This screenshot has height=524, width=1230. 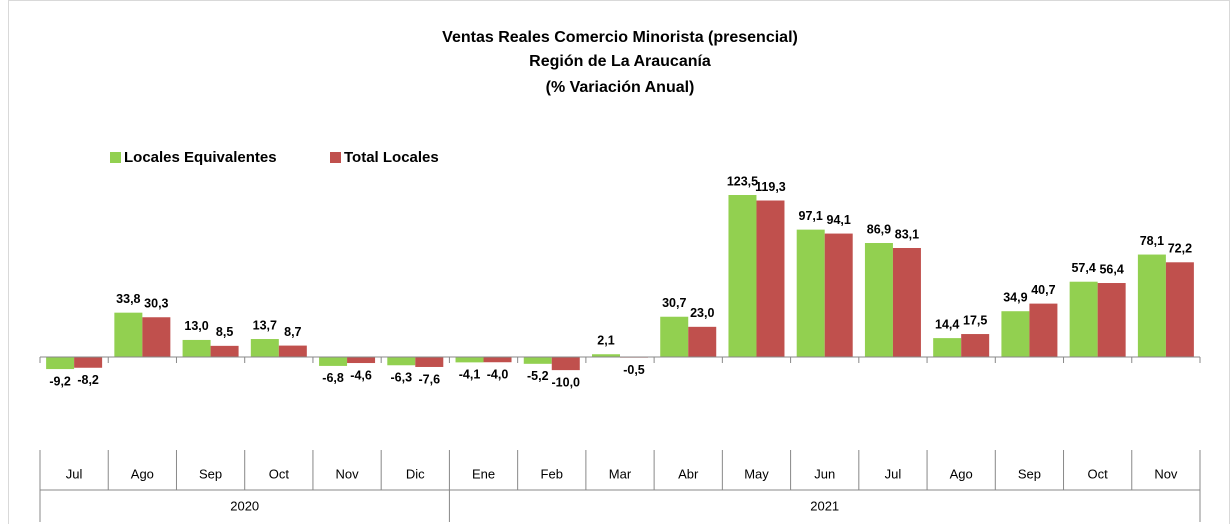 What do you see at coordinates (128, 299) in the screenshot?
I see `data-label: 33,8` at bounding box center [128, 299].